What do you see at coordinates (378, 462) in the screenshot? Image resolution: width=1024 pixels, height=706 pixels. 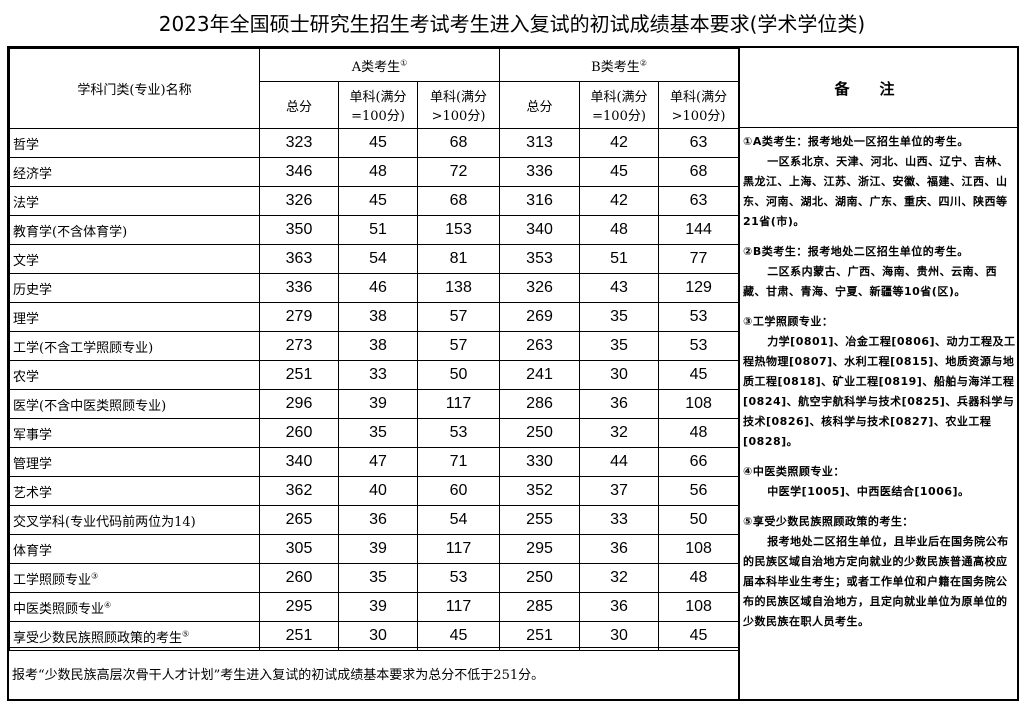 I see `a-single100: 47` at bounding box center [378, 462].